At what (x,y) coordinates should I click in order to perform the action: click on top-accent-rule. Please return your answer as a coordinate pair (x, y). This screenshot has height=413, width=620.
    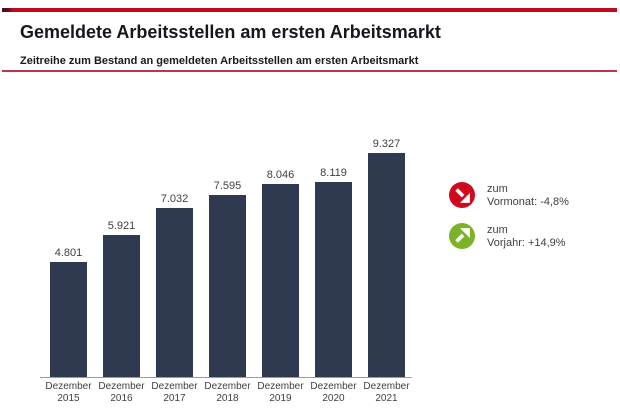
    Looking at the image, I should click on (309, 10).